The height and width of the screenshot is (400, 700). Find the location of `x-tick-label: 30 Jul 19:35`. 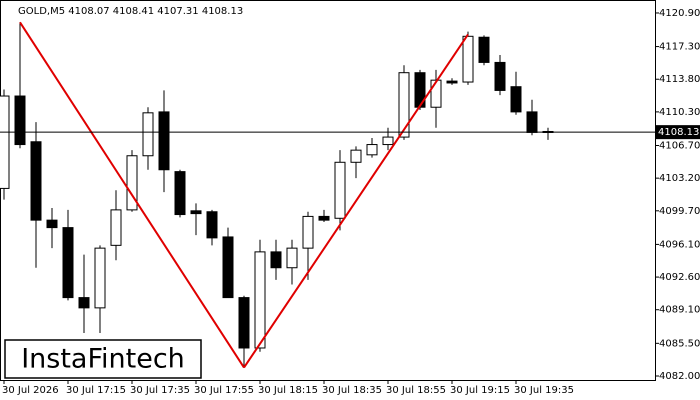

x-tick-label: 30 Jul 19:35 is located at coordinates (544, 390).